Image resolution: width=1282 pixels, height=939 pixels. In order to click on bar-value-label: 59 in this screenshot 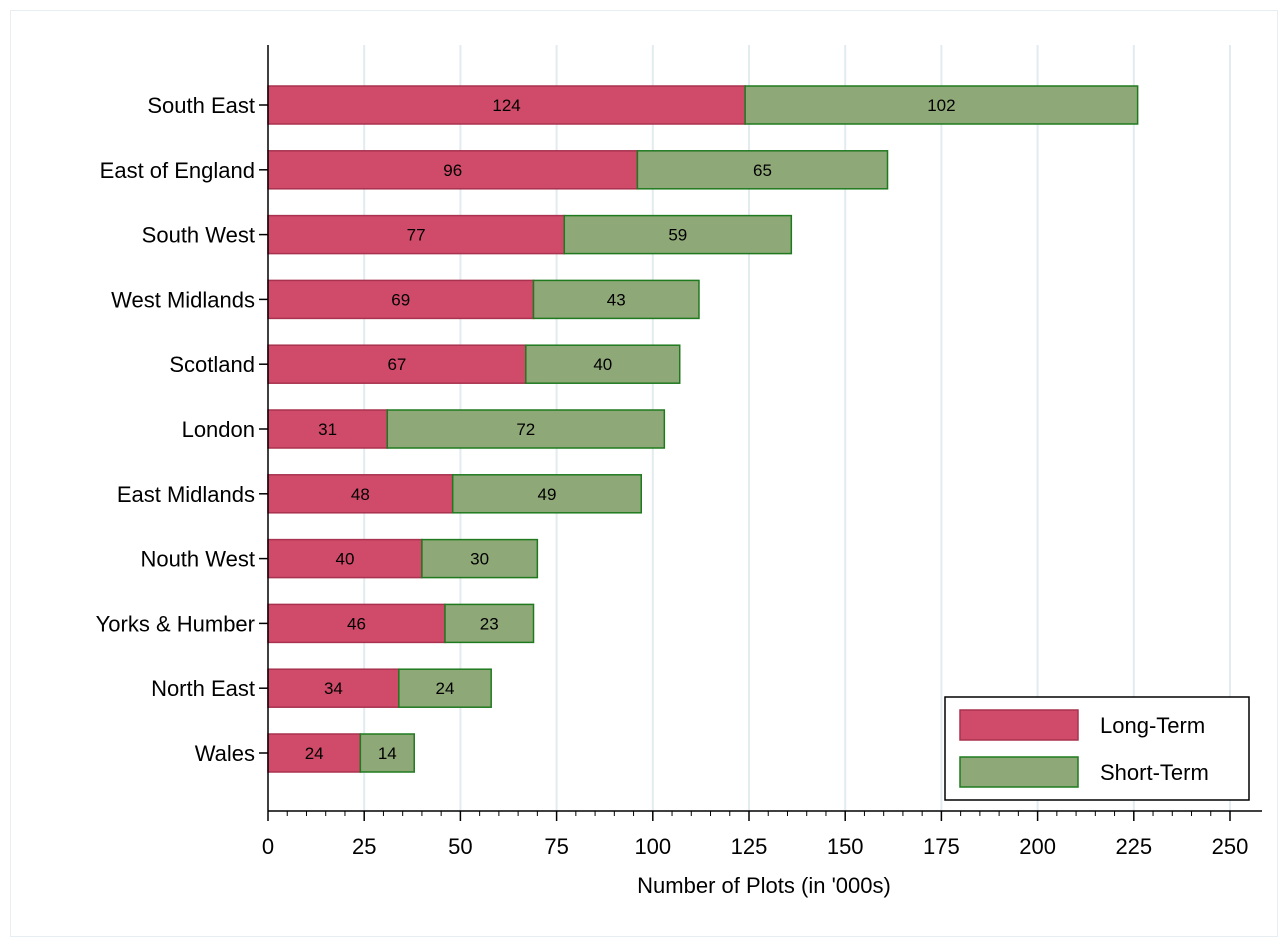, I will do `click(677, 235)`.